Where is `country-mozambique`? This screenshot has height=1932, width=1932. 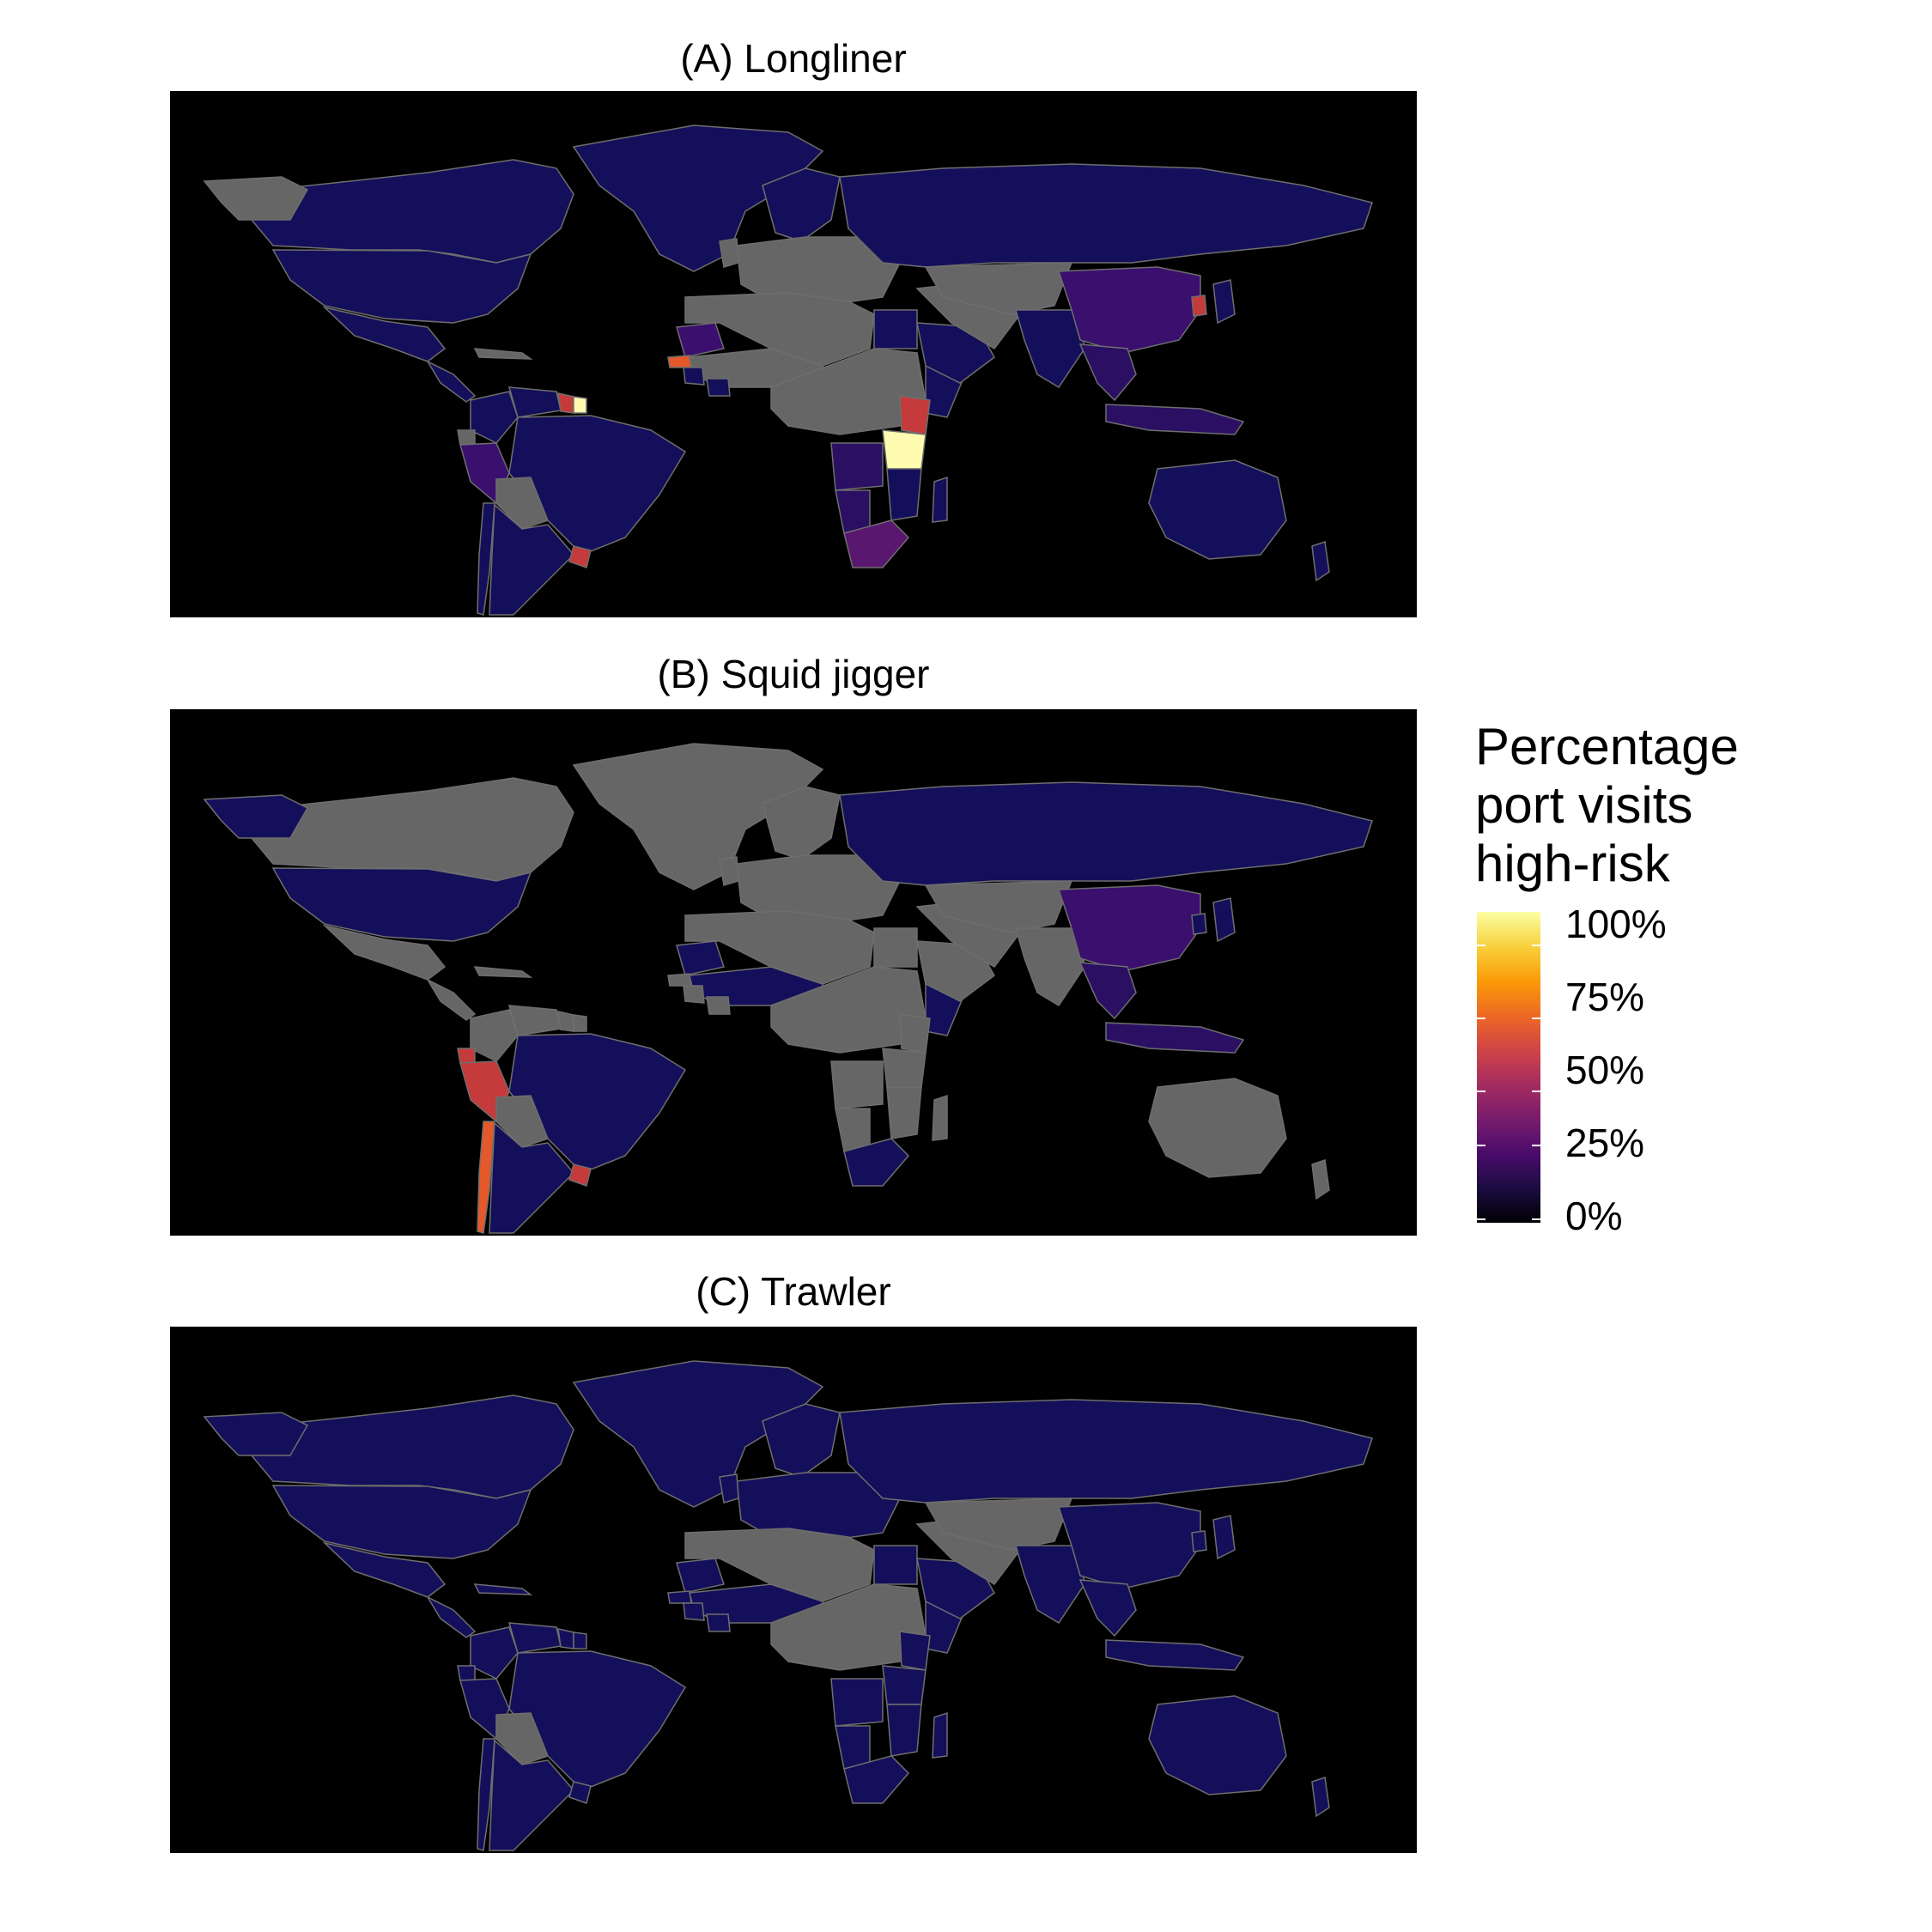 country-mozambique is located at coordinates (904, 1730).